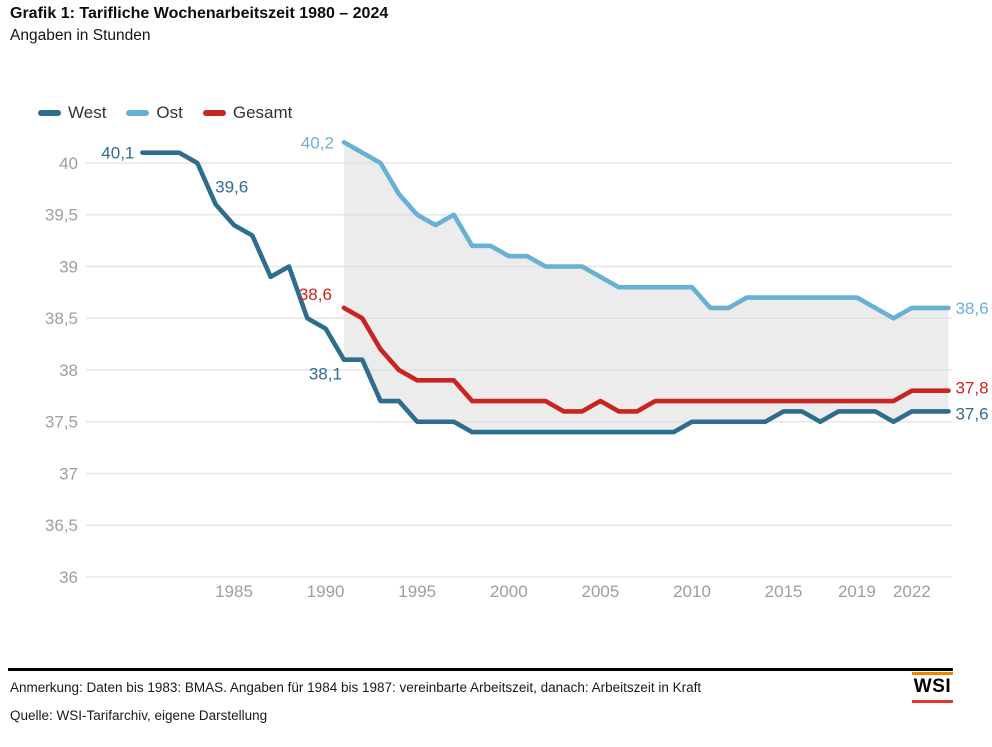 This screenshot has height=747, width=992. I want to click on wsi-logo-text: WSI, so click(932, 686).